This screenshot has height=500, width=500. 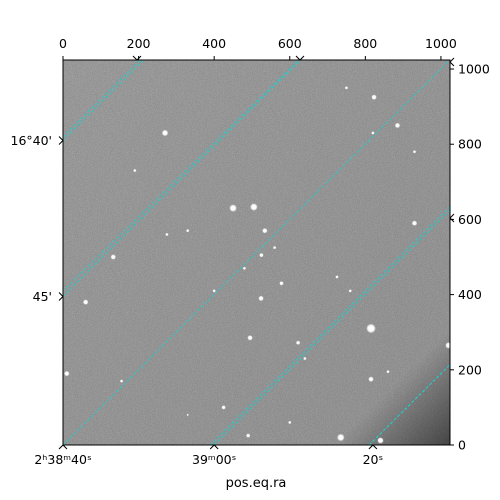 What do you see at coordinates (474, 69) in the screenshot?
I see `y-right-tick-label: 1000` at bounding box center [474, 69].